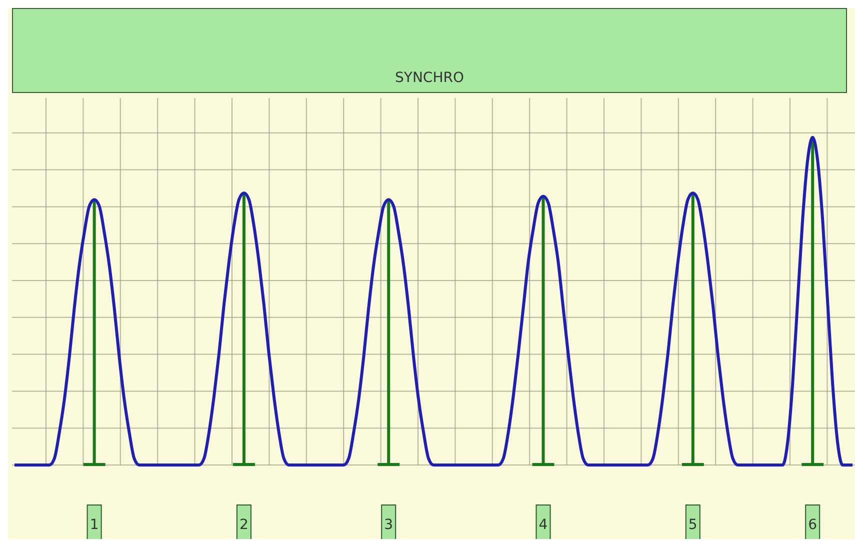 The width and height of the screenshot is (855, 541). What do you see at coordinates (94, 525) in the screenshot?
I see `x-tick-label: 1` at bounding box center [94, 525].